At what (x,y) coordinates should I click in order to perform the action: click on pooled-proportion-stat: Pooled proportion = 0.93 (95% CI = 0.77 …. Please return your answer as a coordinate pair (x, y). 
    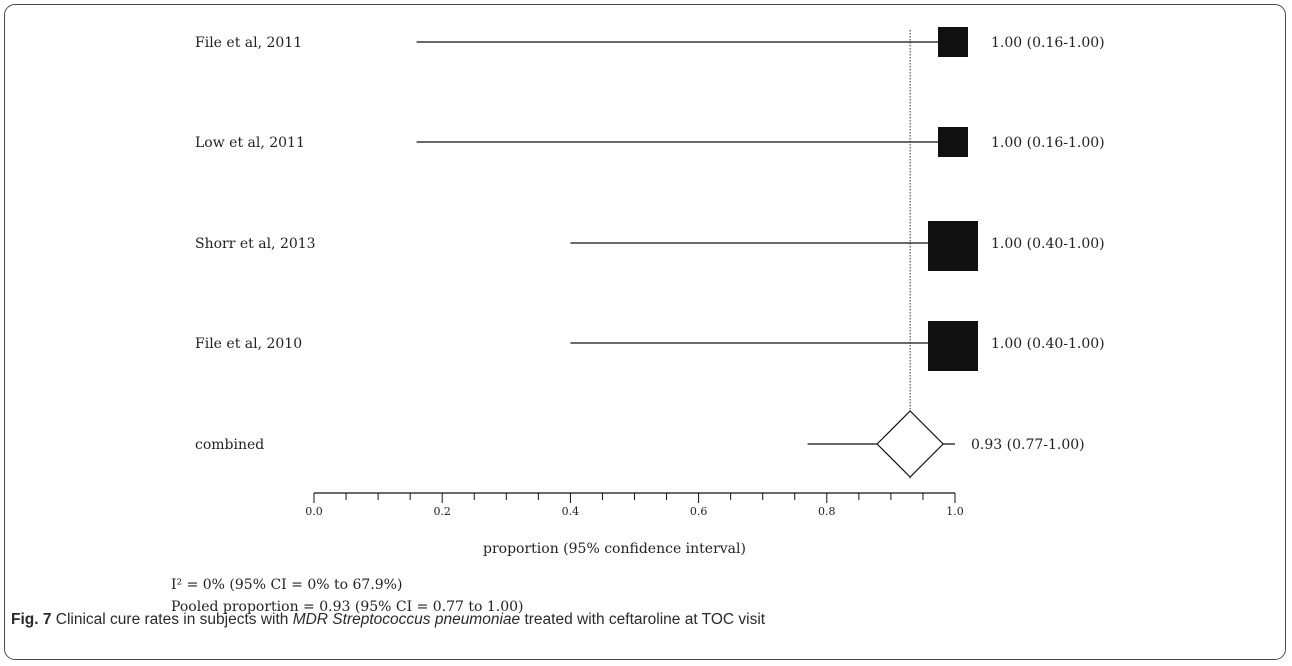
    Looking at the image, I should click on (347, 607).